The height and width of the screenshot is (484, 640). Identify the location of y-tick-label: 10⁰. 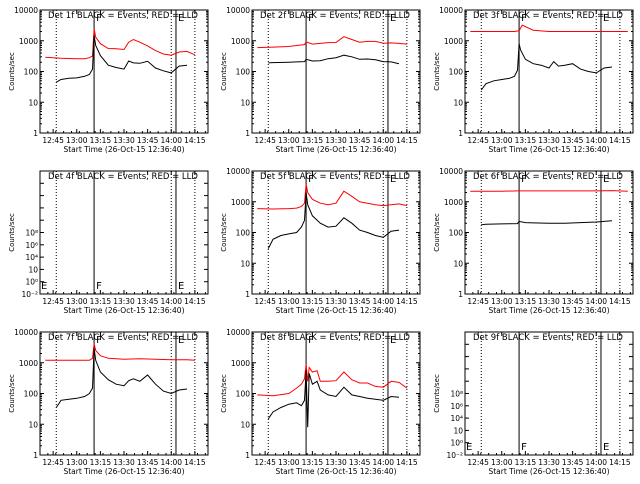
(31, 282).